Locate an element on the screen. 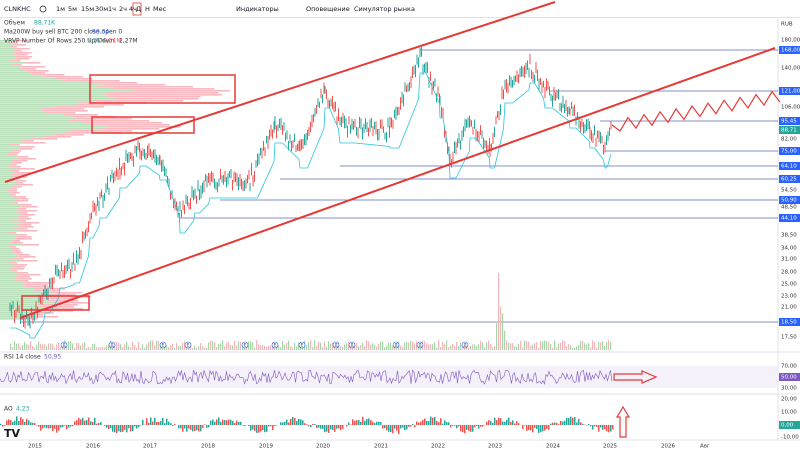 The image size is (800, 451). price-badge-label: 121,00 is located at coordinates (790, 92).